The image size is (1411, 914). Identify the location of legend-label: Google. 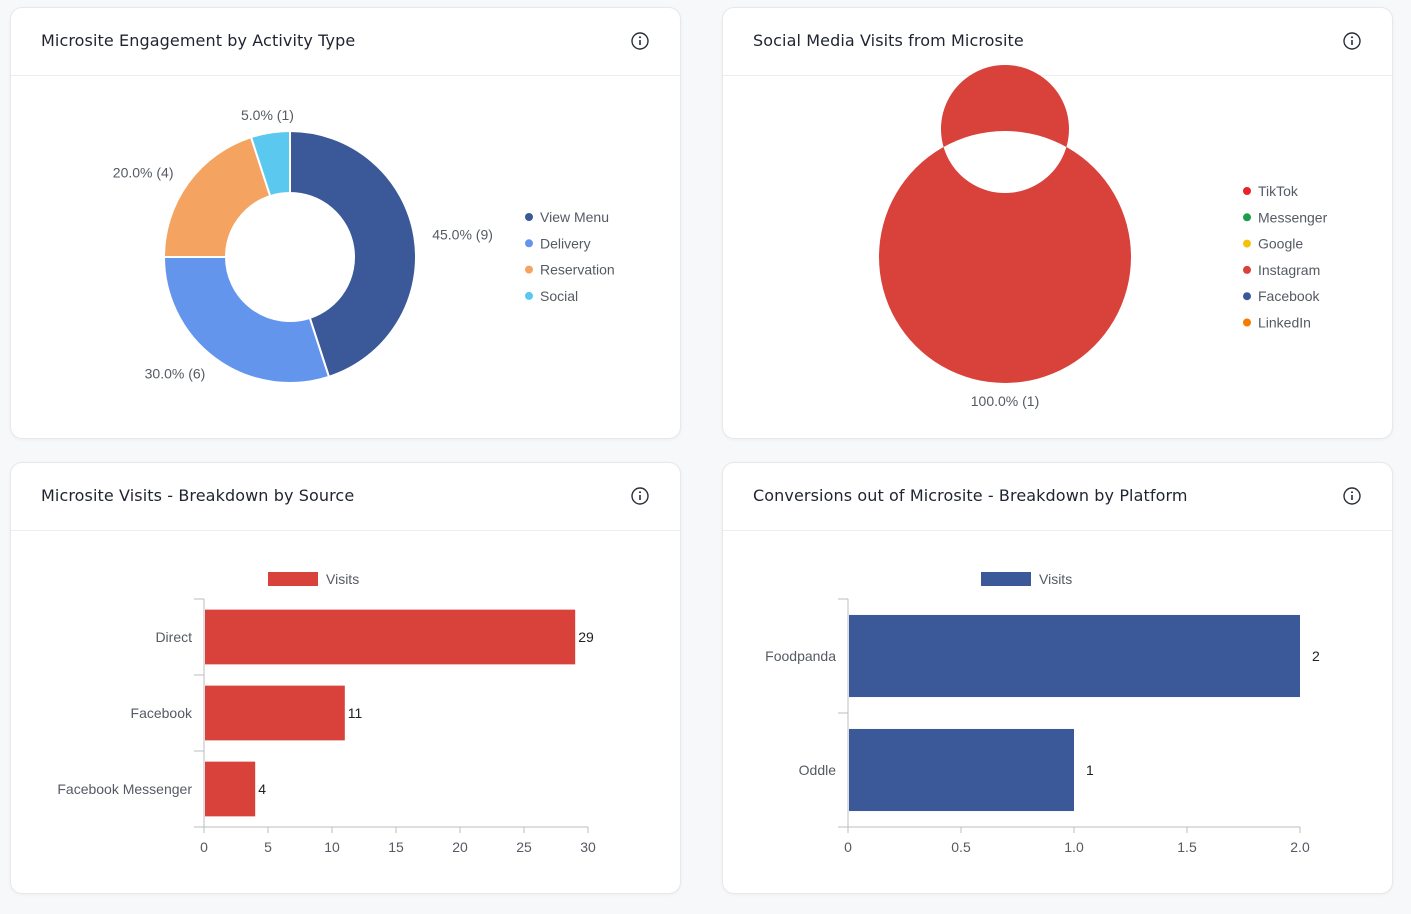
(1280, 244).